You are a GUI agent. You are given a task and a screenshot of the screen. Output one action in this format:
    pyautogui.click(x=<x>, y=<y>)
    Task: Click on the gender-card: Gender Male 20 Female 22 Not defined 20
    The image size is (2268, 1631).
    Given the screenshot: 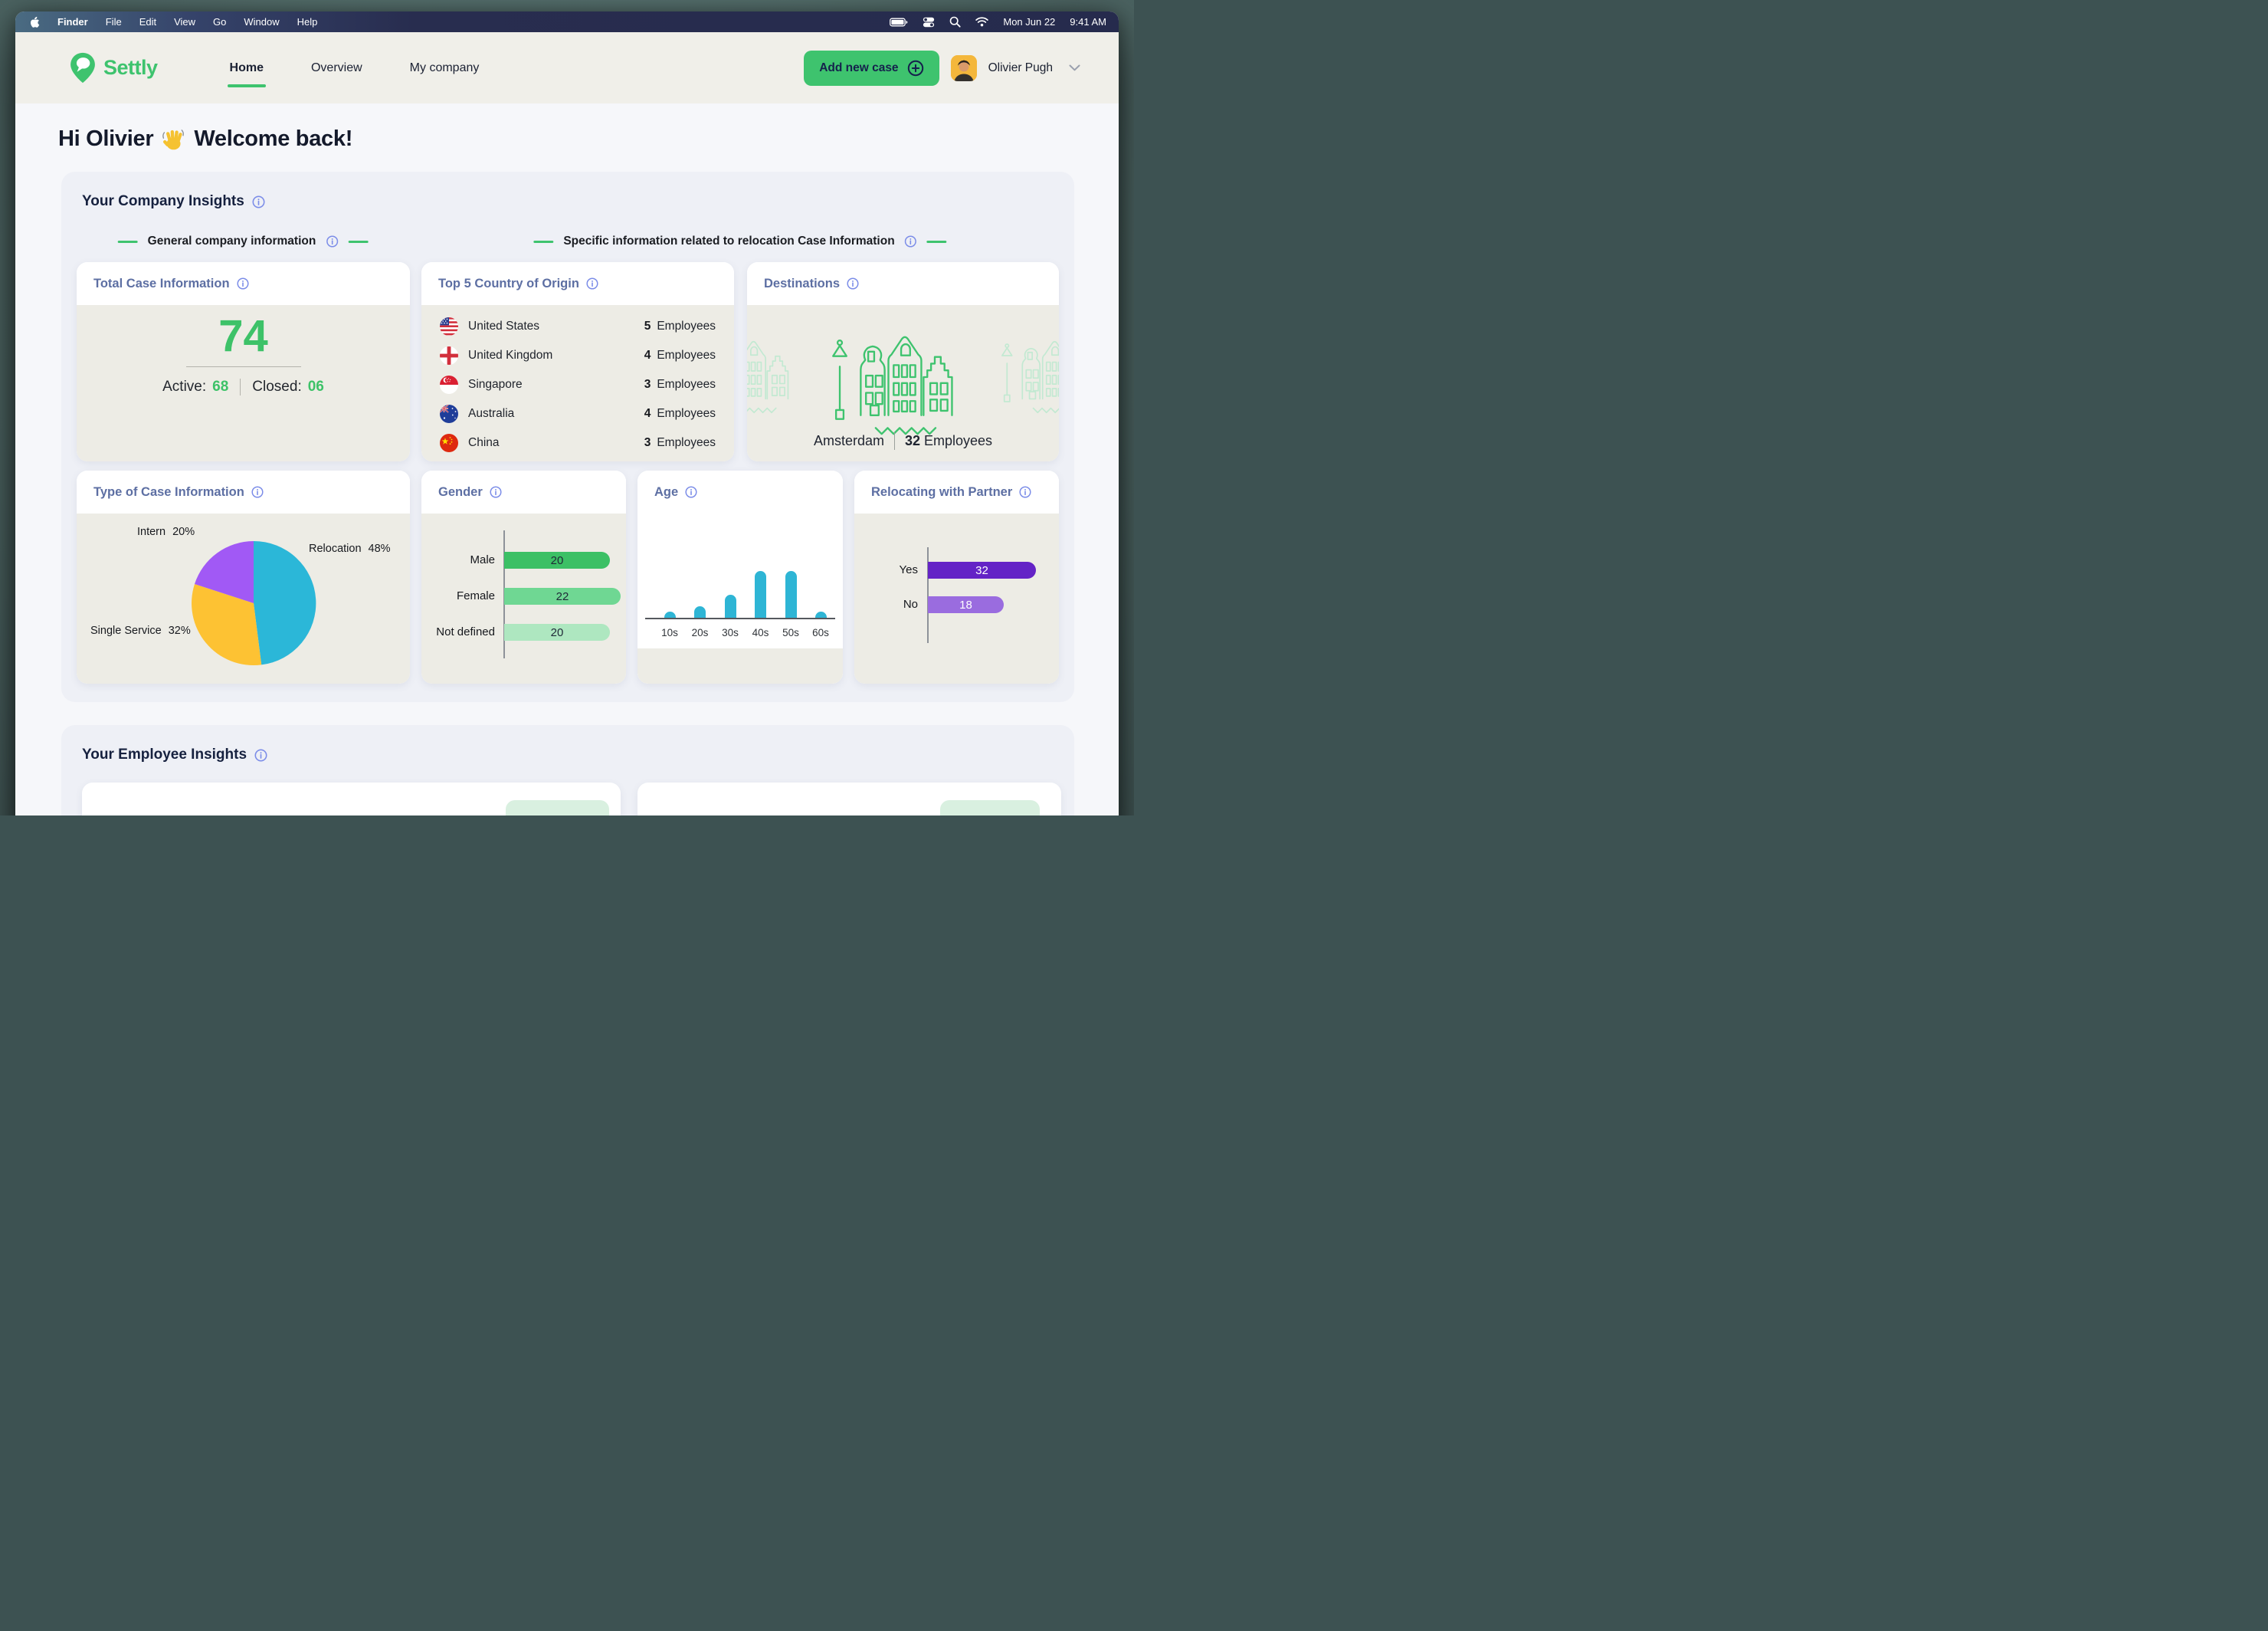 What is the action you would take?
    pyautogui.click(x=523, y=577)
    